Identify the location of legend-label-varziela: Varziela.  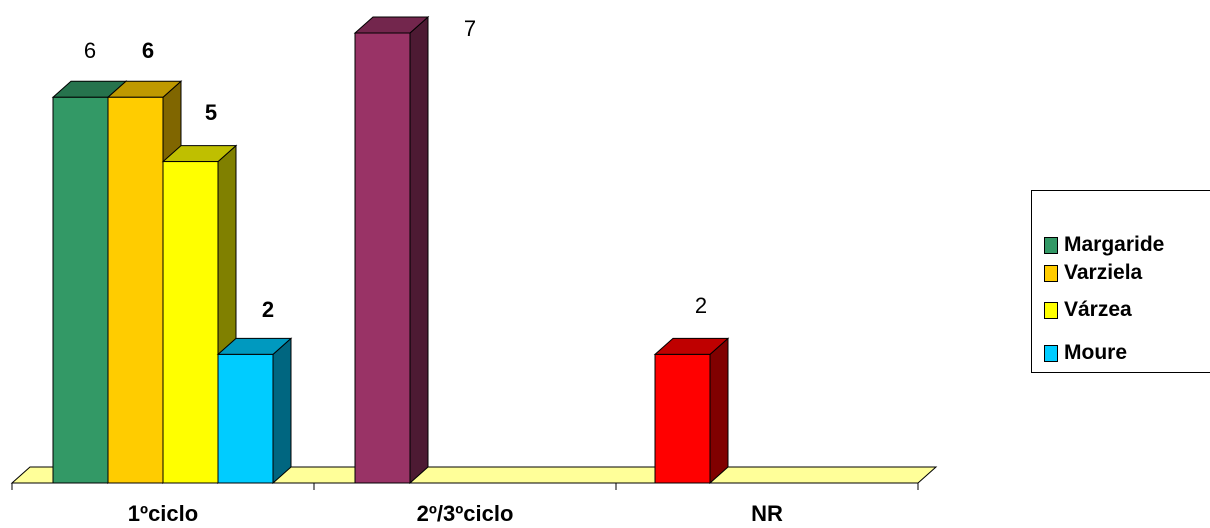
(1103, 272).